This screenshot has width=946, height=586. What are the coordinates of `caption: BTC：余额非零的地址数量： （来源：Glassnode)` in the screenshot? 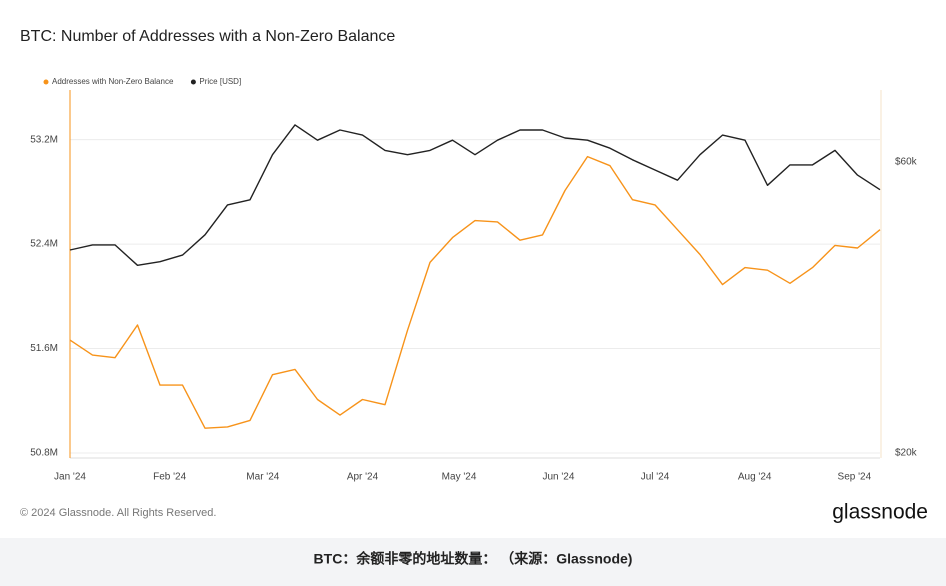 It's located at (473, 559).